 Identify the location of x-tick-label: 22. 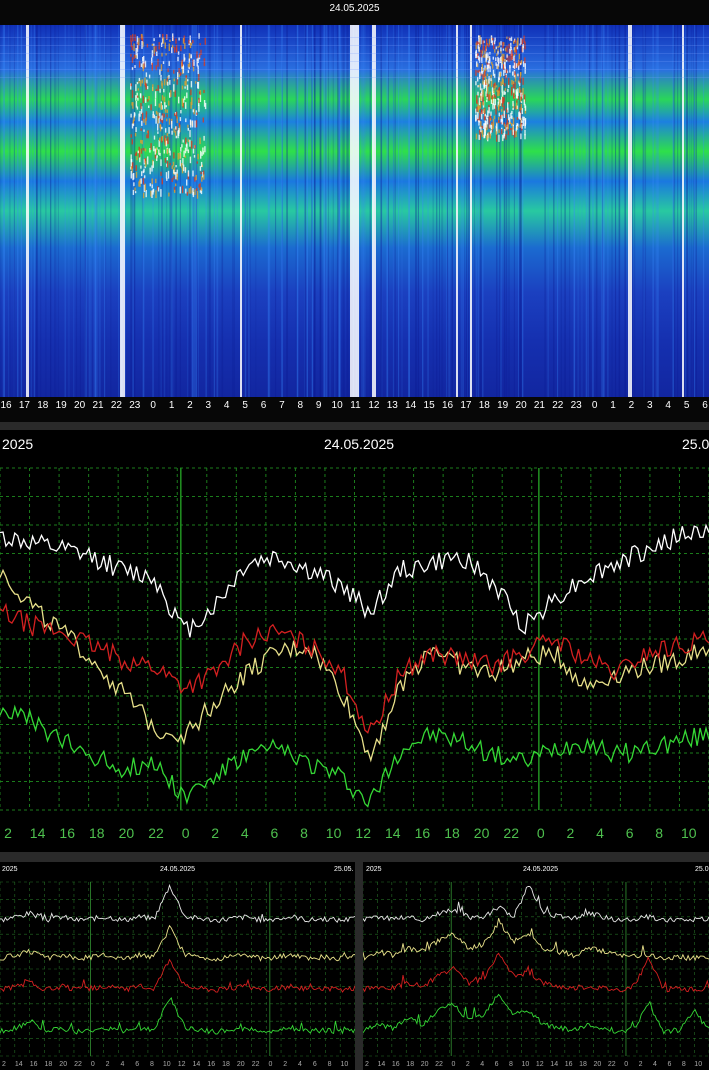
(612, 1064).